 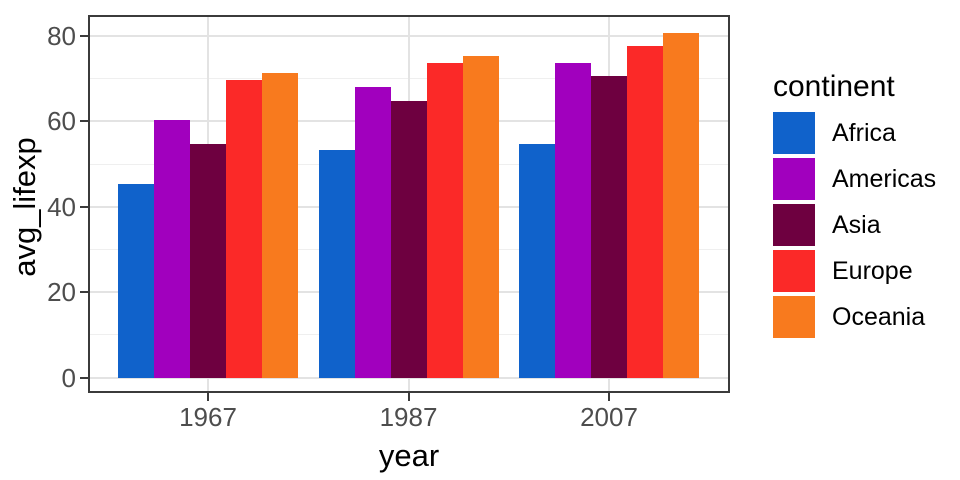 I want to click on bar-africa-2007, so click(x=537, y=260).